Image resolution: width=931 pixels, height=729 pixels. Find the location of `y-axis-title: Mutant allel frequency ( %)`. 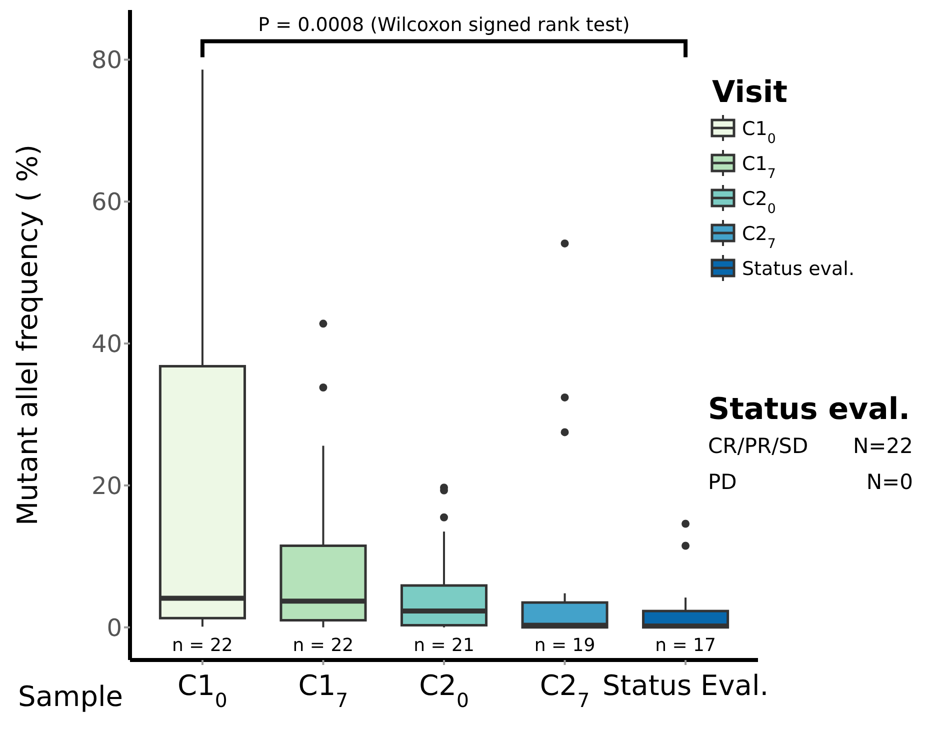

y-axis-title: Mutant allel frequency ( %) is located at coordinates (27, 335).